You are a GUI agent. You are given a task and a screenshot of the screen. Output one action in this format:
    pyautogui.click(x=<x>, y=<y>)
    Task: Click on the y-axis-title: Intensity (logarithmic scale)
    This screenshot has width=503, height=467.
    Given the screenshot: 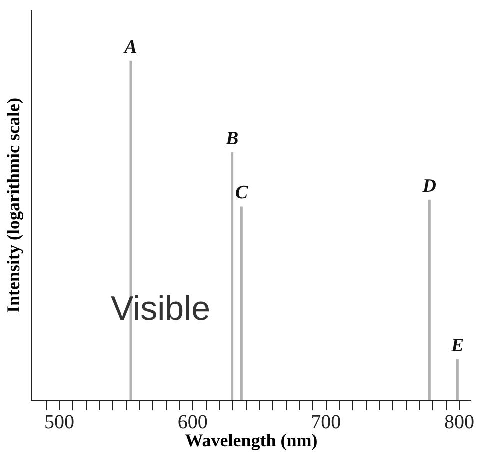 What is the action you would take?
    pyautogui.click(x=14, y=205)
    